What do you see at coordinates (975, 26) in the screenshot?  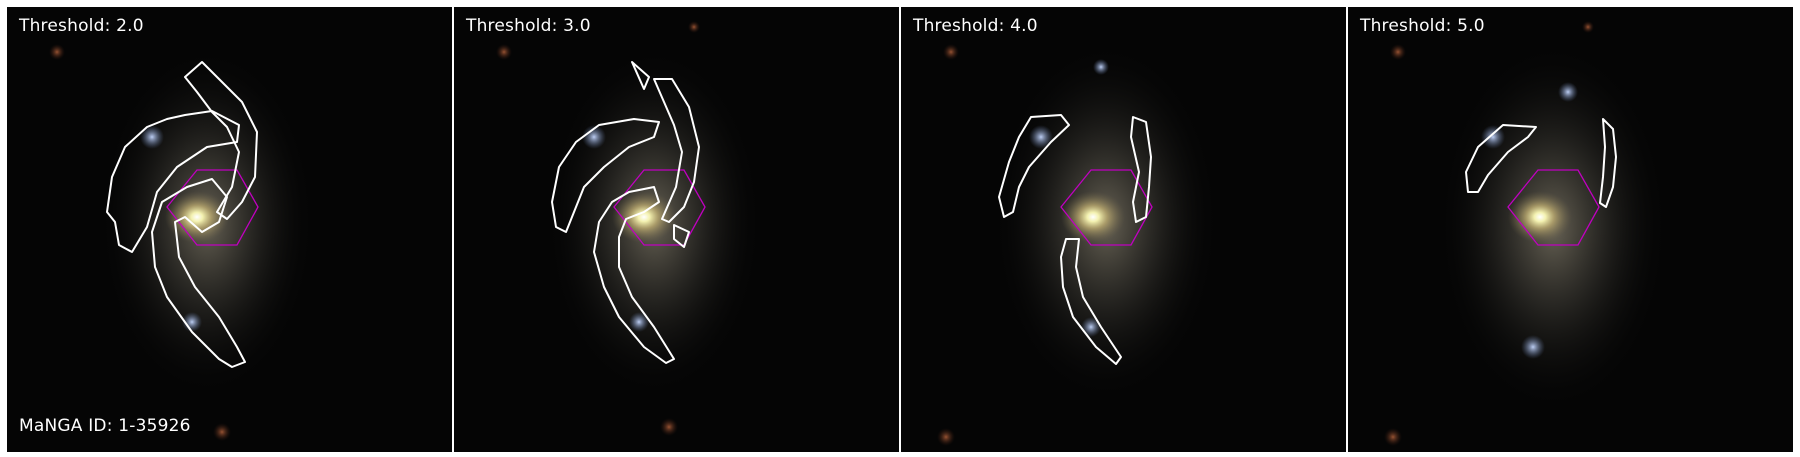 I see `threshold-label: Threshold: 4.0` at bounding box center [975, 26].